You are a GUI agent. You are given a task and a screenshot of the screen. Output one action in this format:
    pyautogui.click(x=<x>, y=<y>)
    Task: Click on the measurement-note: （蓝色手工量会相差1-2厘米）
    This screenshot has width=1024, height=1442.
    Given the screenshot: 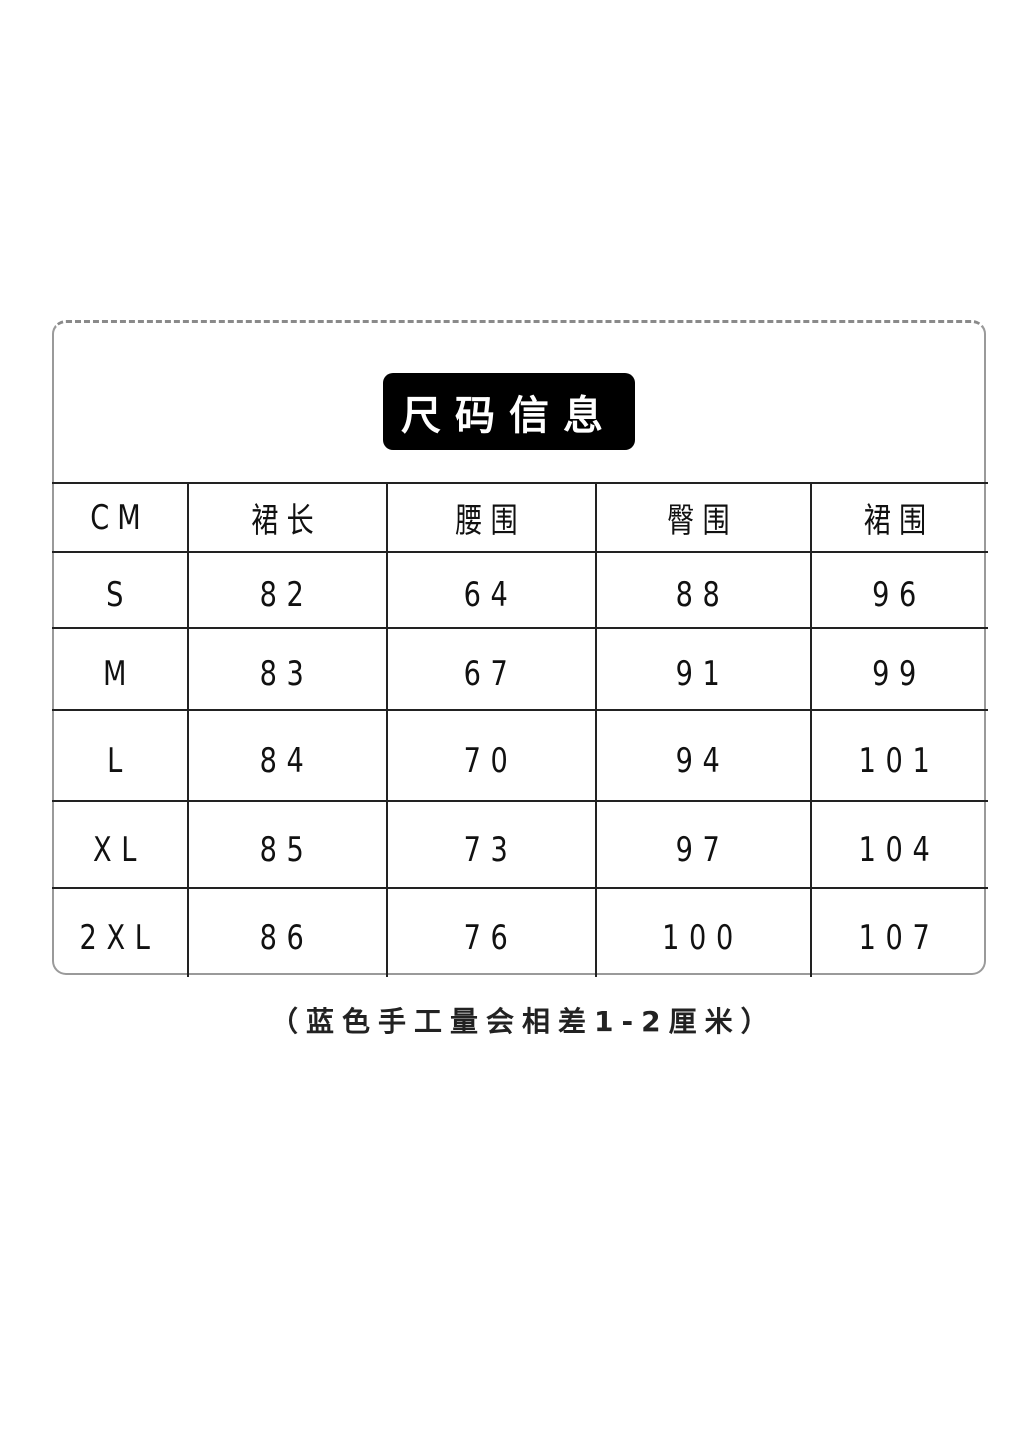 What is the action you would take?
    pyautogui.click(x=523, y=1021)
    